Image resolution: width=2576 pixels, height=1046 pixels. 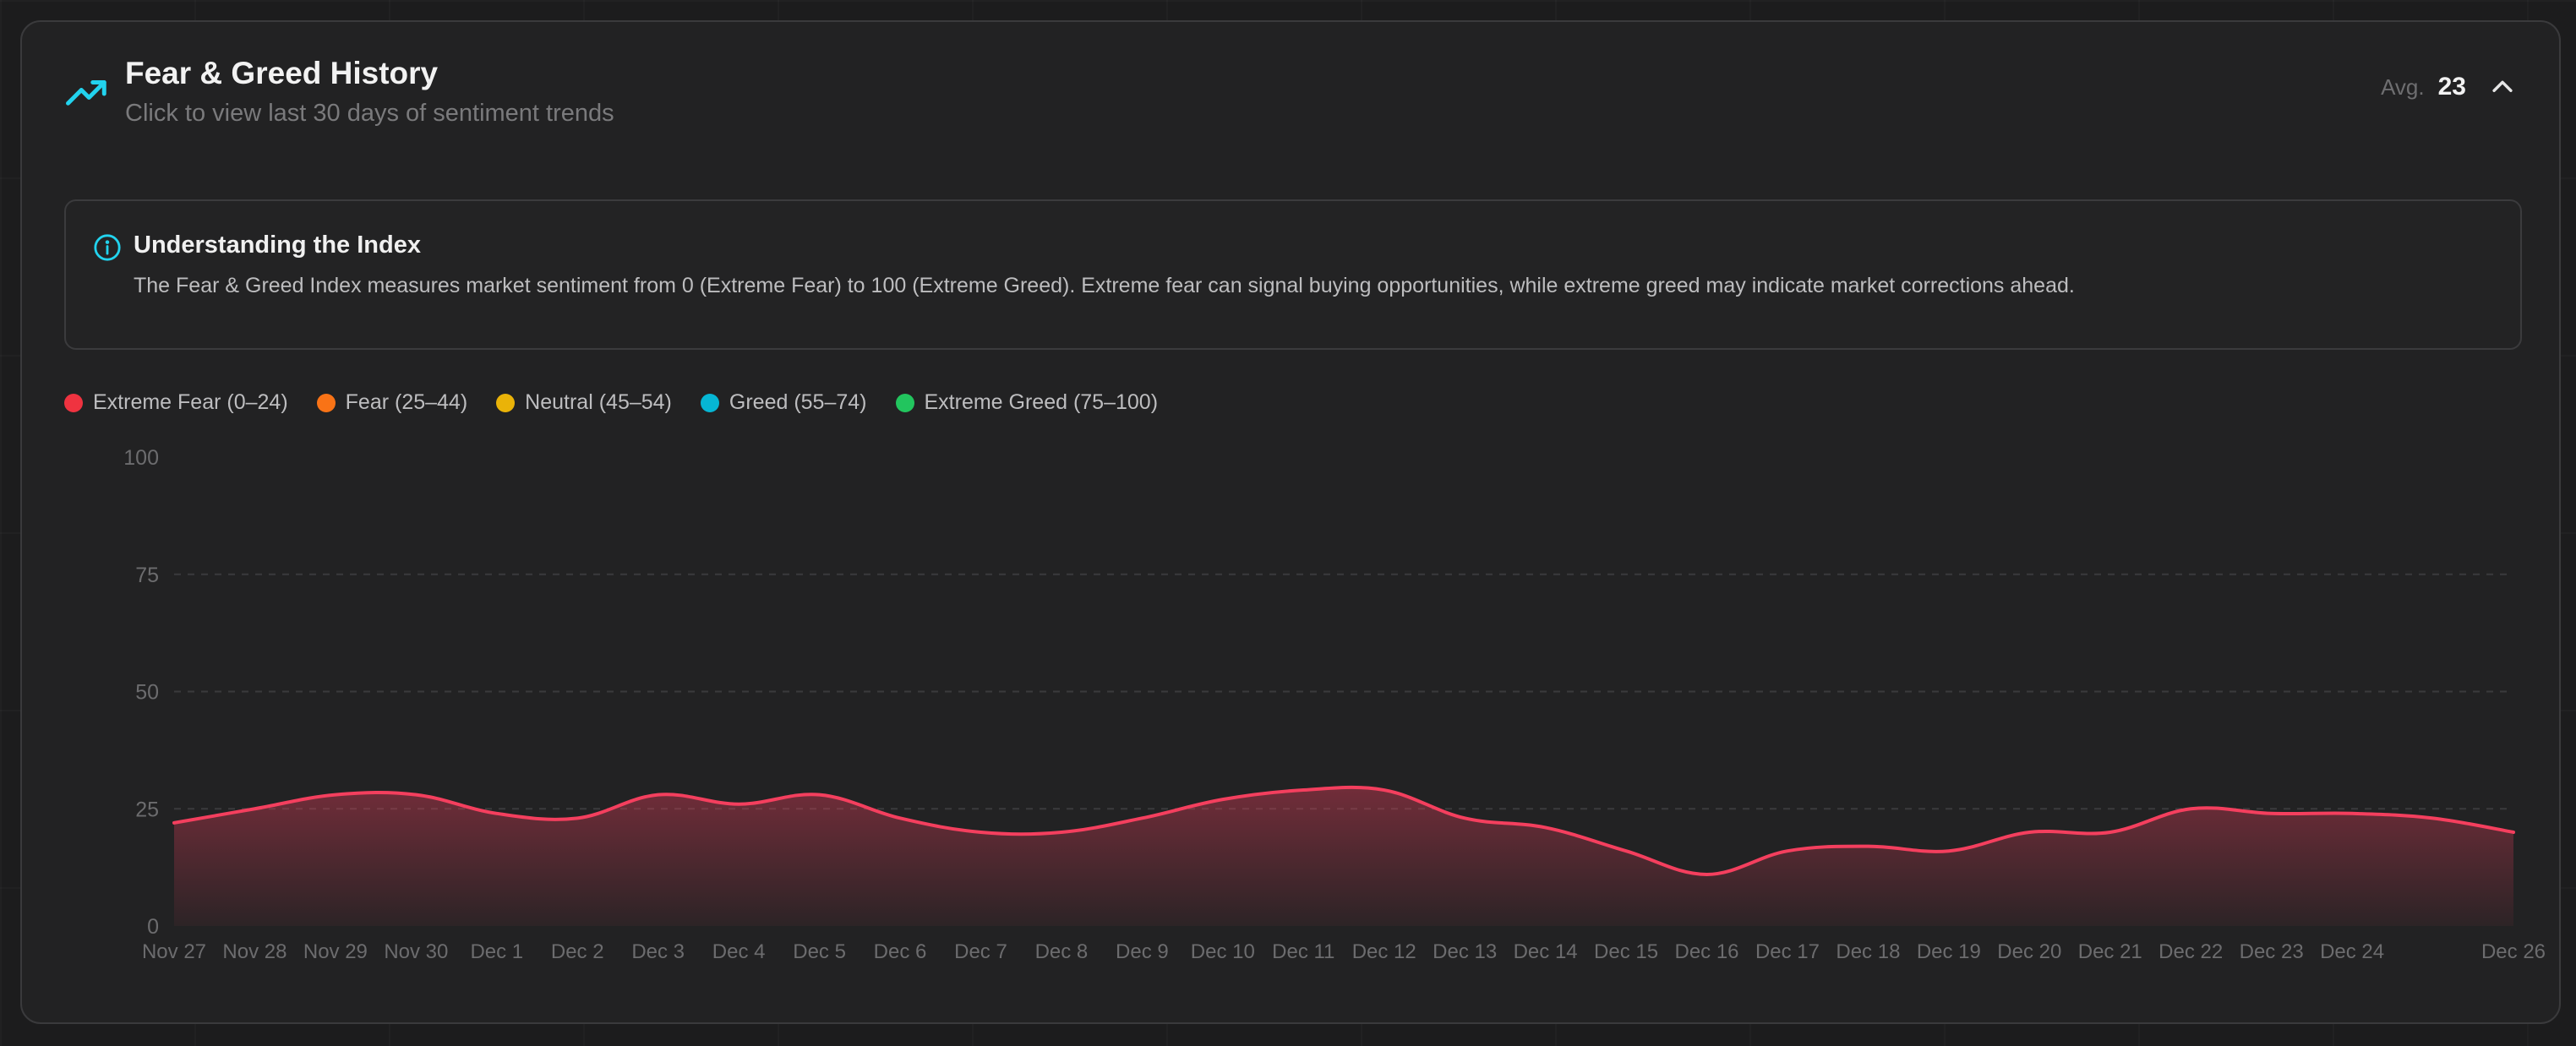 I want to click on x-tick-label: Dec 2, so click(x=577, y=951).